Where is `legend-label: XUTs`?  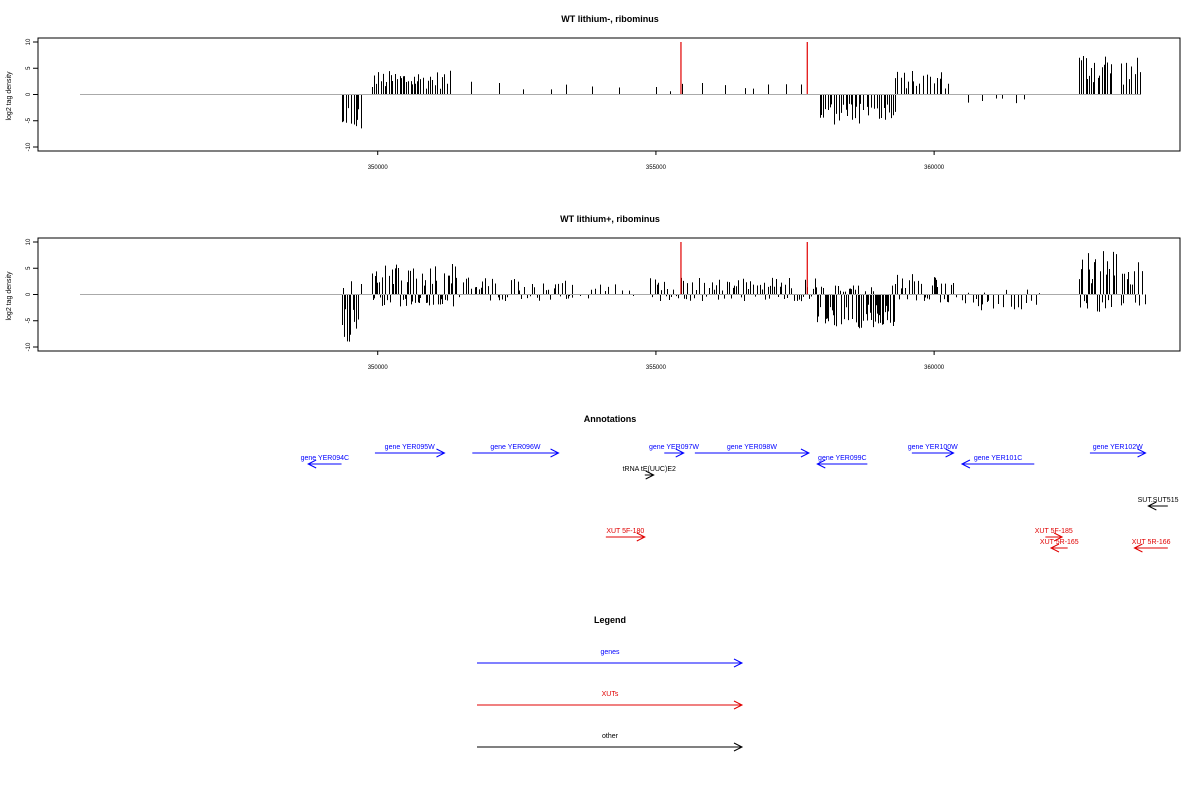
legend-label: XUTs is located at coordinates (610, 694).